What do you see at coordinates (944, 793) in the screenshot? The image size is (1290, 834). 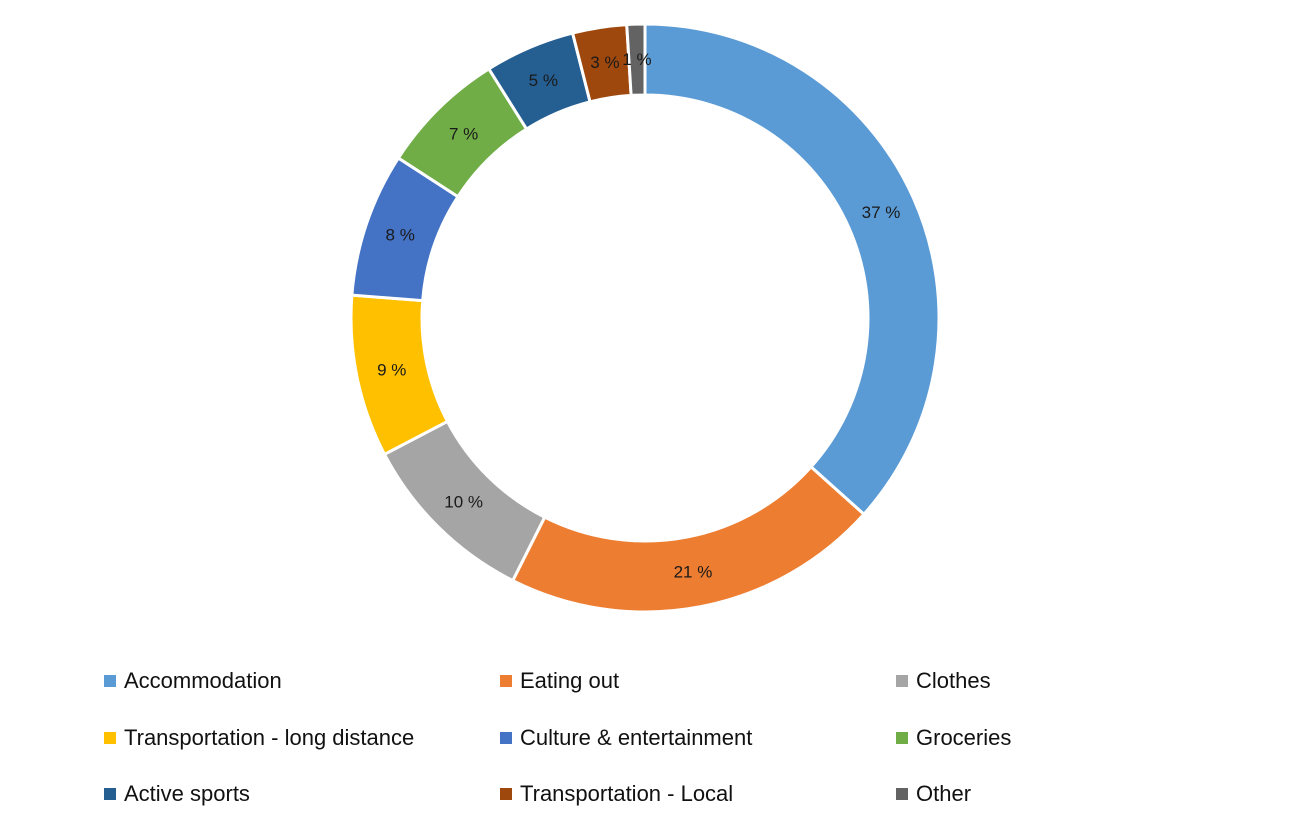 I see `legend-label: Other` at bounding box center [944, 793].